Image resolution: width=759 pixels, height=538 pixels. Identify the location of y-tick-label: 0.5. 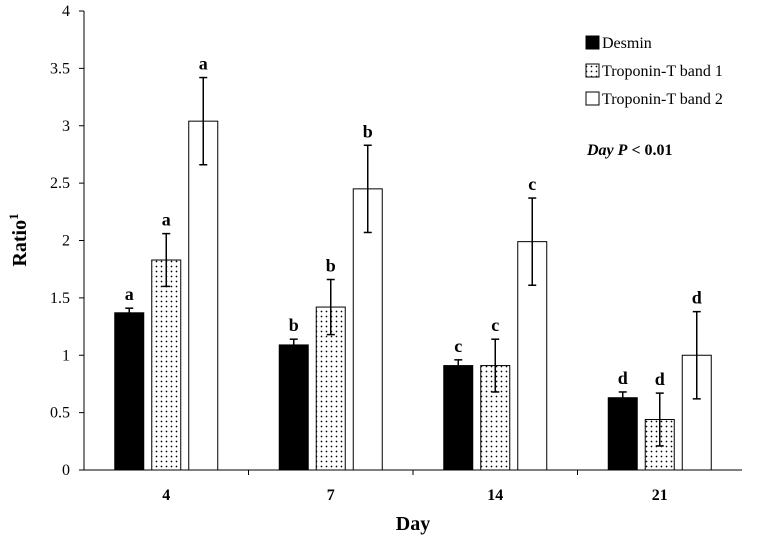
(60, 413).